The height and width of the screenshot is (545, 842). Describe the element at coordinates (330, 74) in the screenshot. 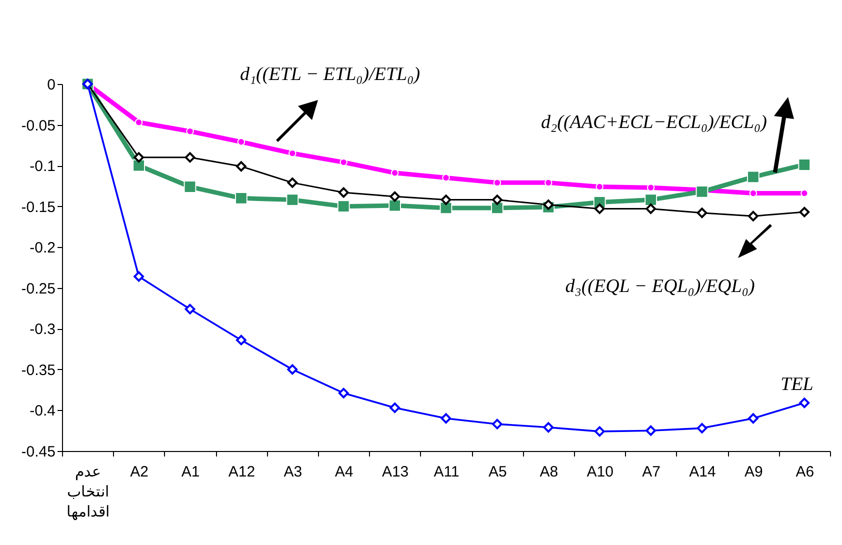

I see `text: d₁((ETL − ETL₀)/ETL₀)` at that location.